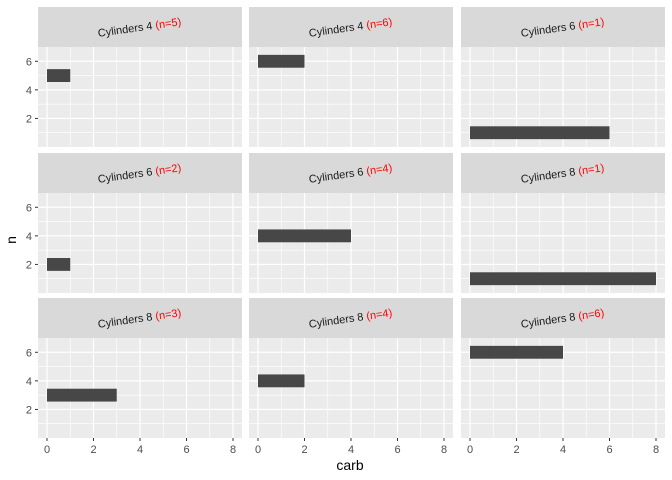 This screenshot has height=480, width=672. Describe the element at coordinates (168, 170) in the screenshot. I see `strip-count-label: (n=2)` at that location.